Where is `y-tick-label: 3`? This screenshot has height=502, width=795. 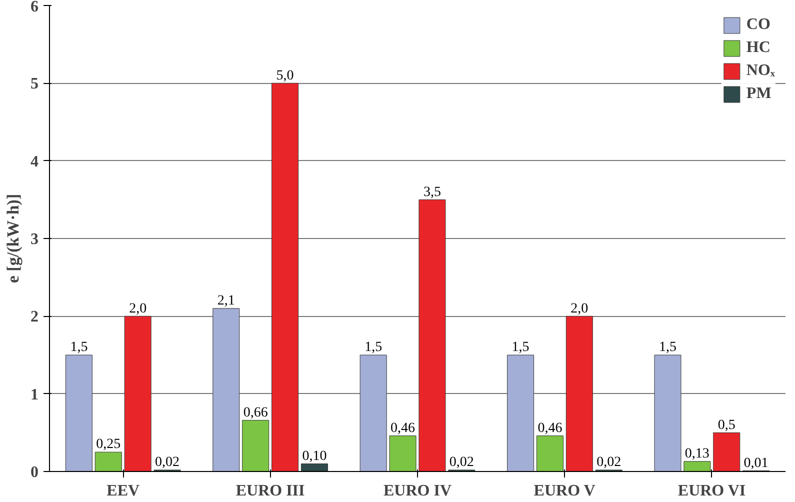 y-tick-label: 3 is located at coordinates (34, 239).